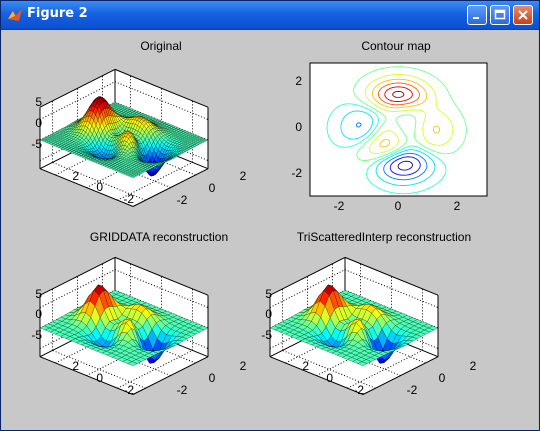 The image size is (540, 431). Describe the element at coordinates (128, 199) in the screenshot. I see `x-tick-minus2: -2` at that location.